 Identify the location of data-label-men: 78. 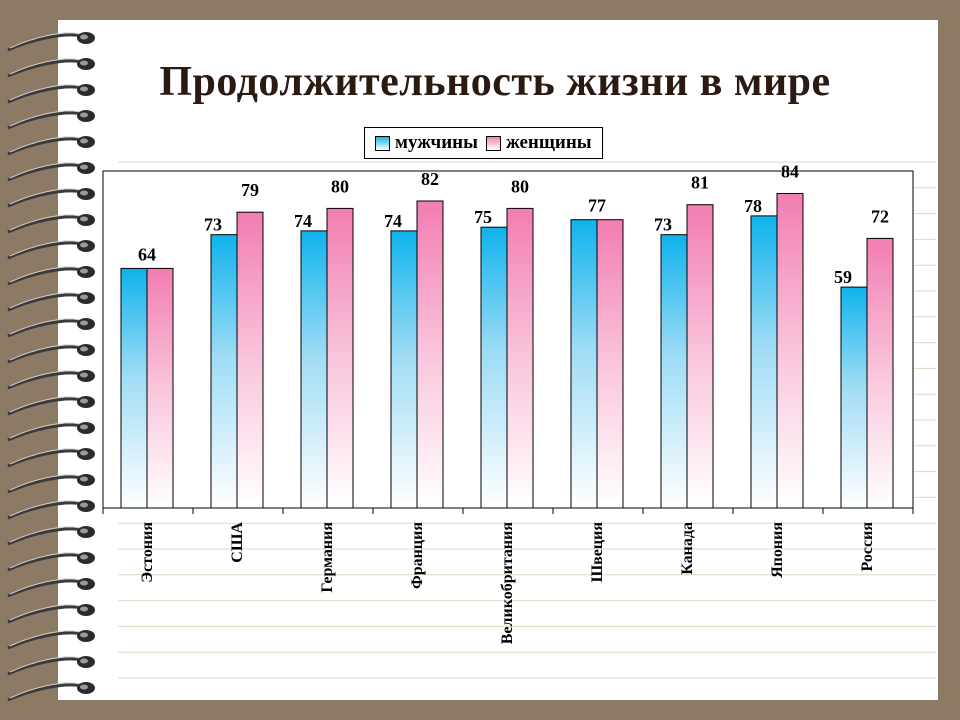
(753, 206).